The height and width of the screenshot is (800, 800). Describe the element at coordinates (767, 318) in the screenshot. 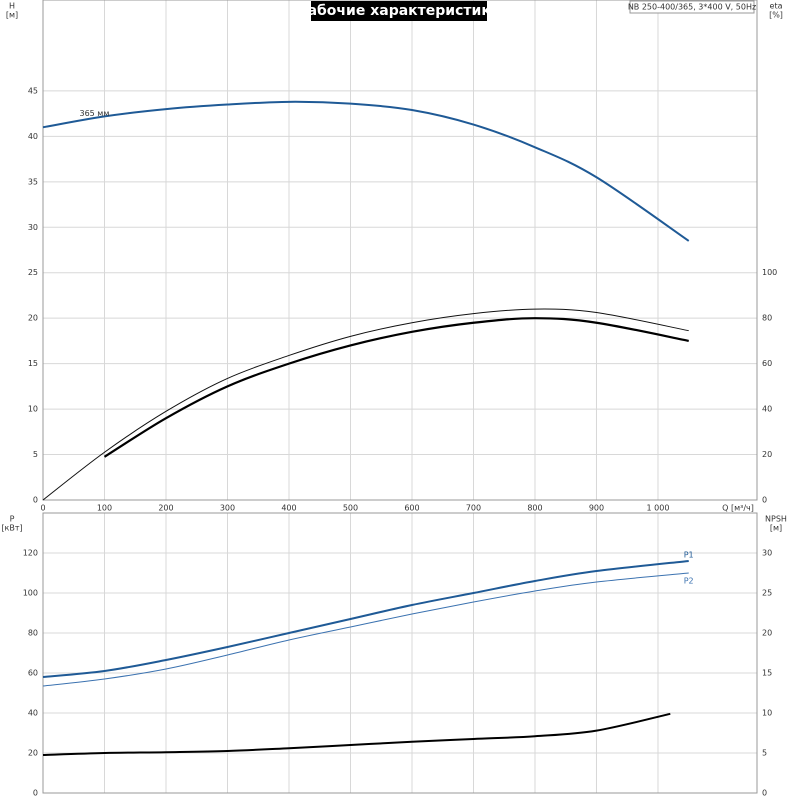

I see `y2-tick-label: 80` at that location.